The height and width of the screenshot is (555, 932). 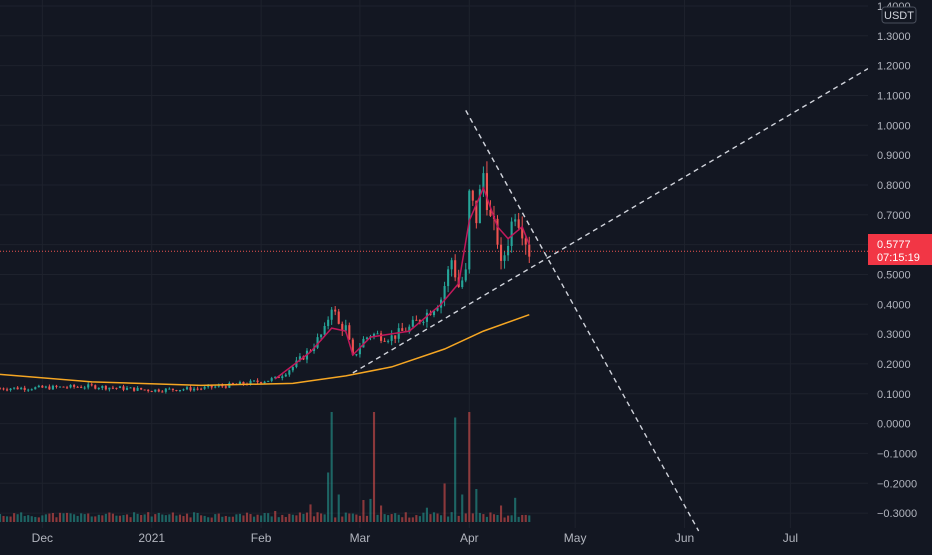 I want to click on price-tick-label: −0.2000, so click(x=897, y=484).